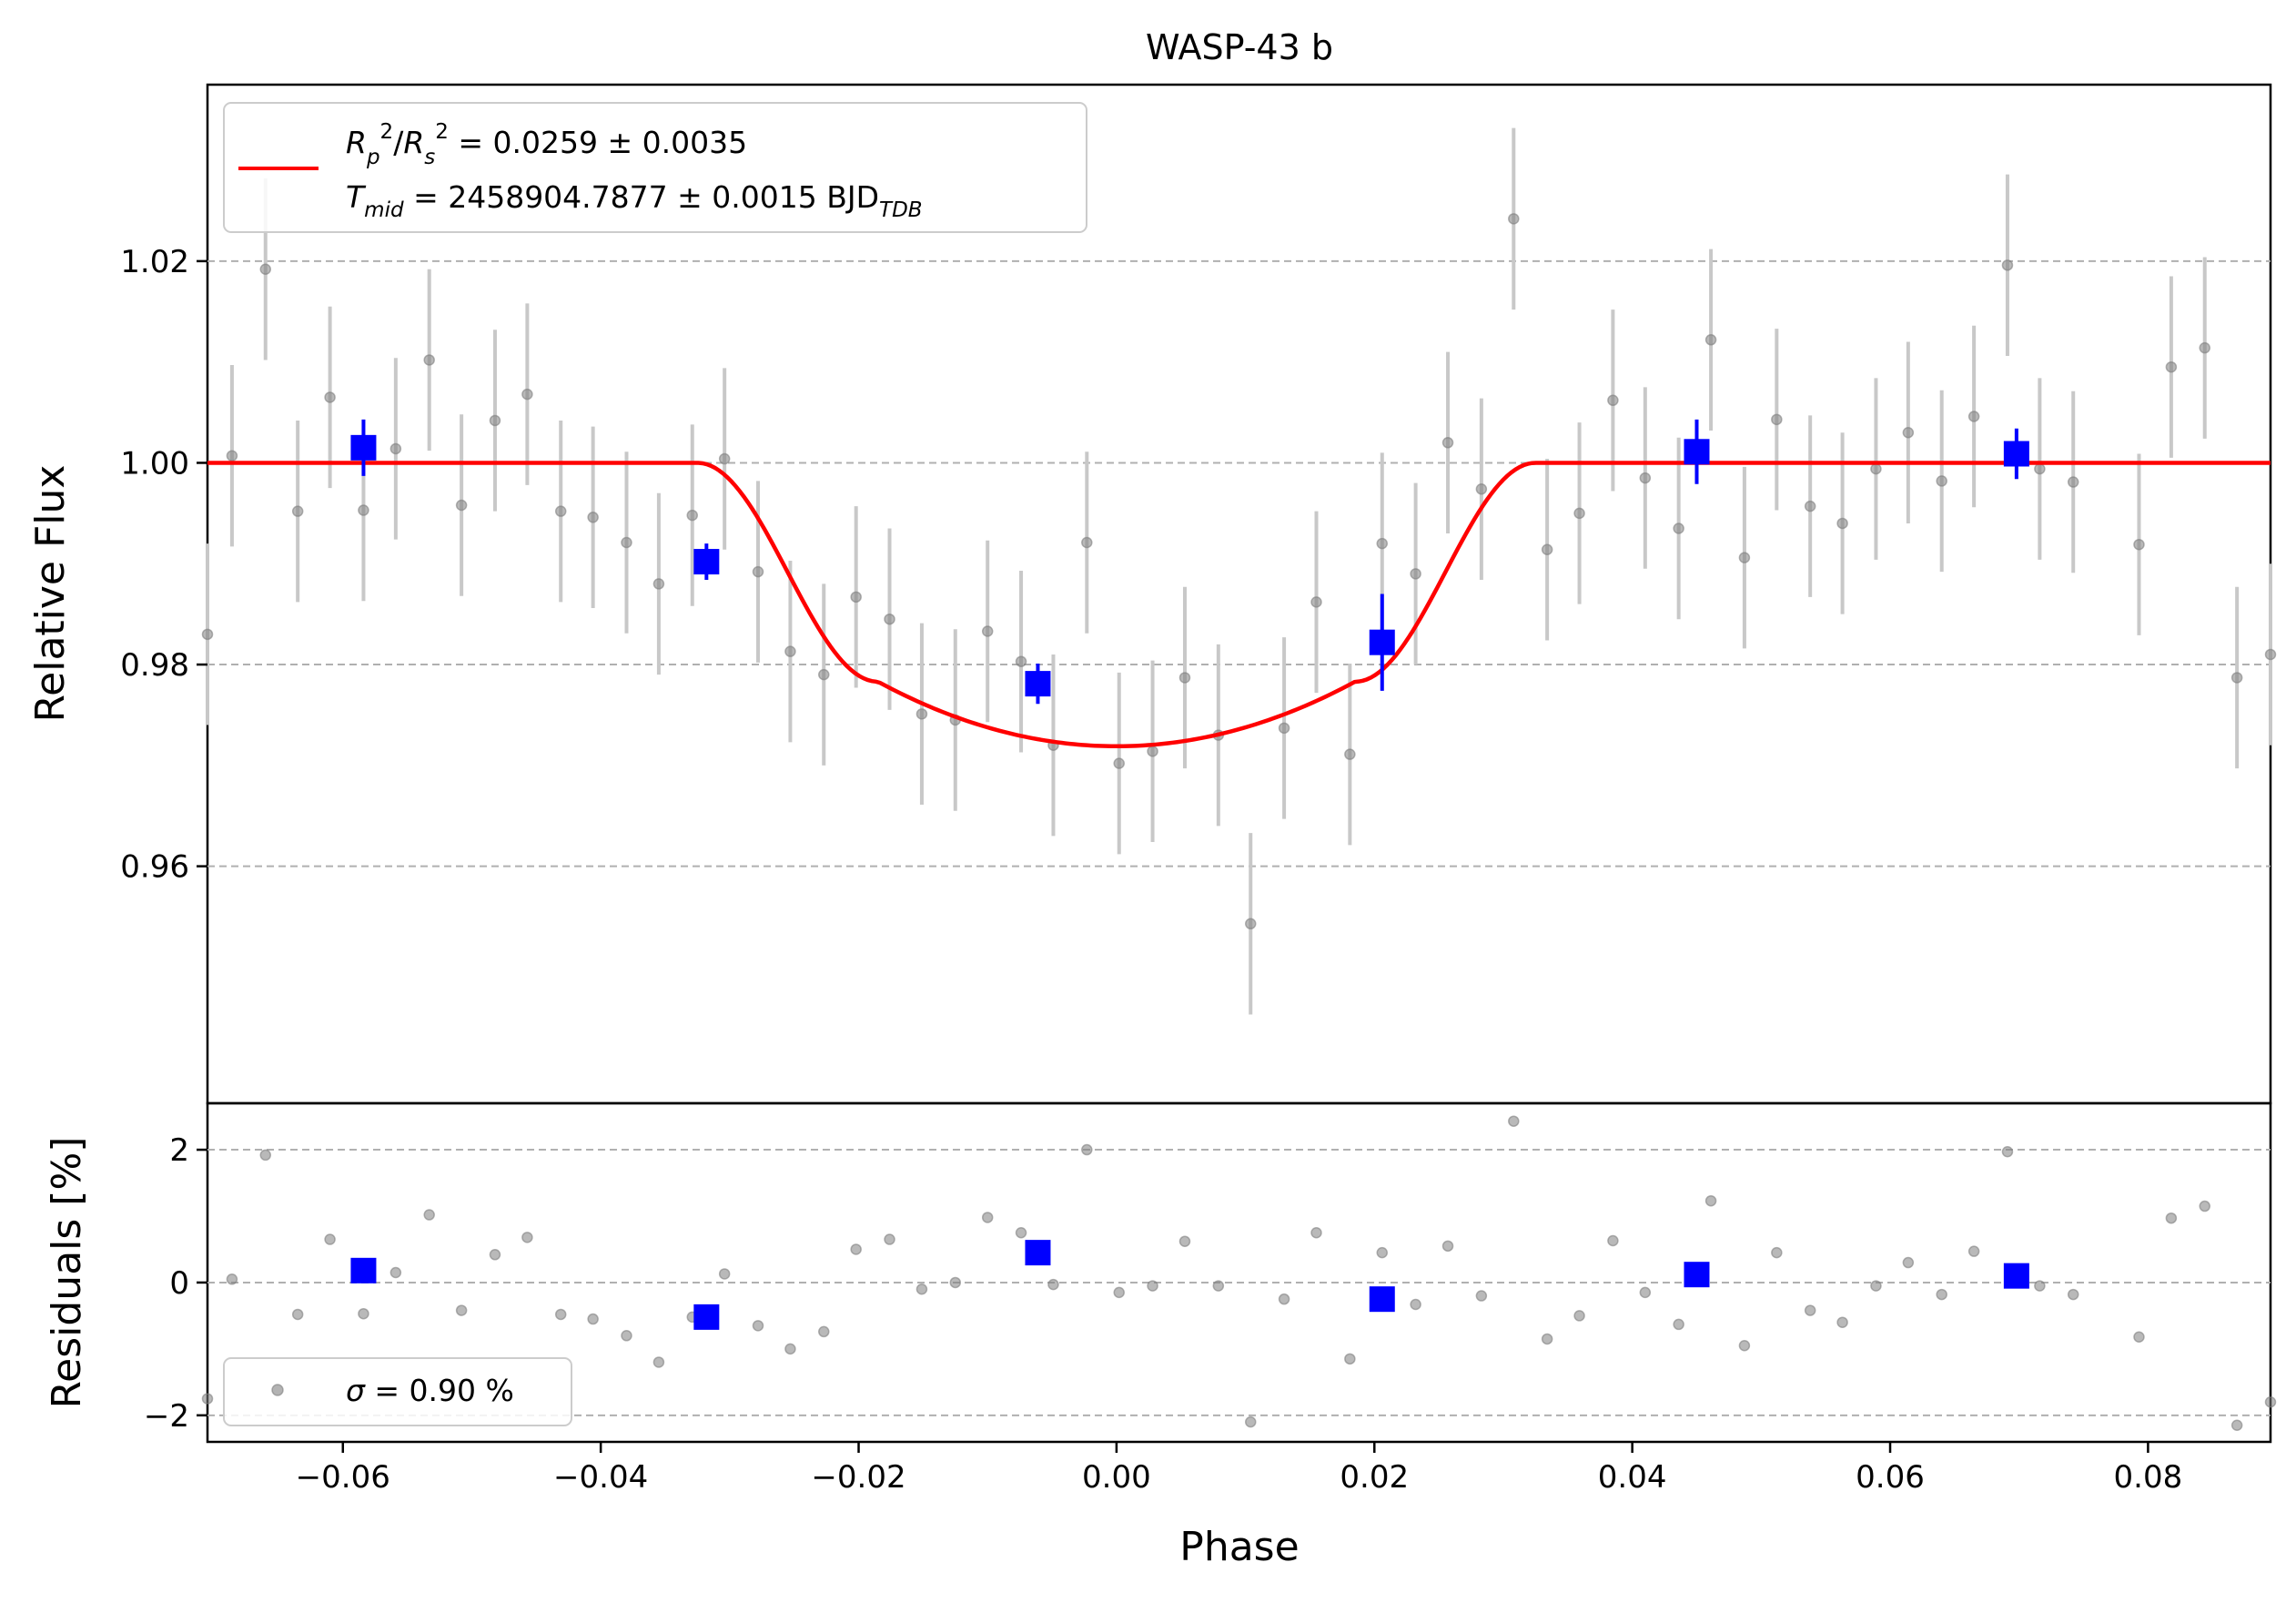 The width and height of the screenshot is (2296, 1603). What do you see at coordinates (655, 167) in the screenshot?
I see `top-legend-box` at bounding box center [655, 167].